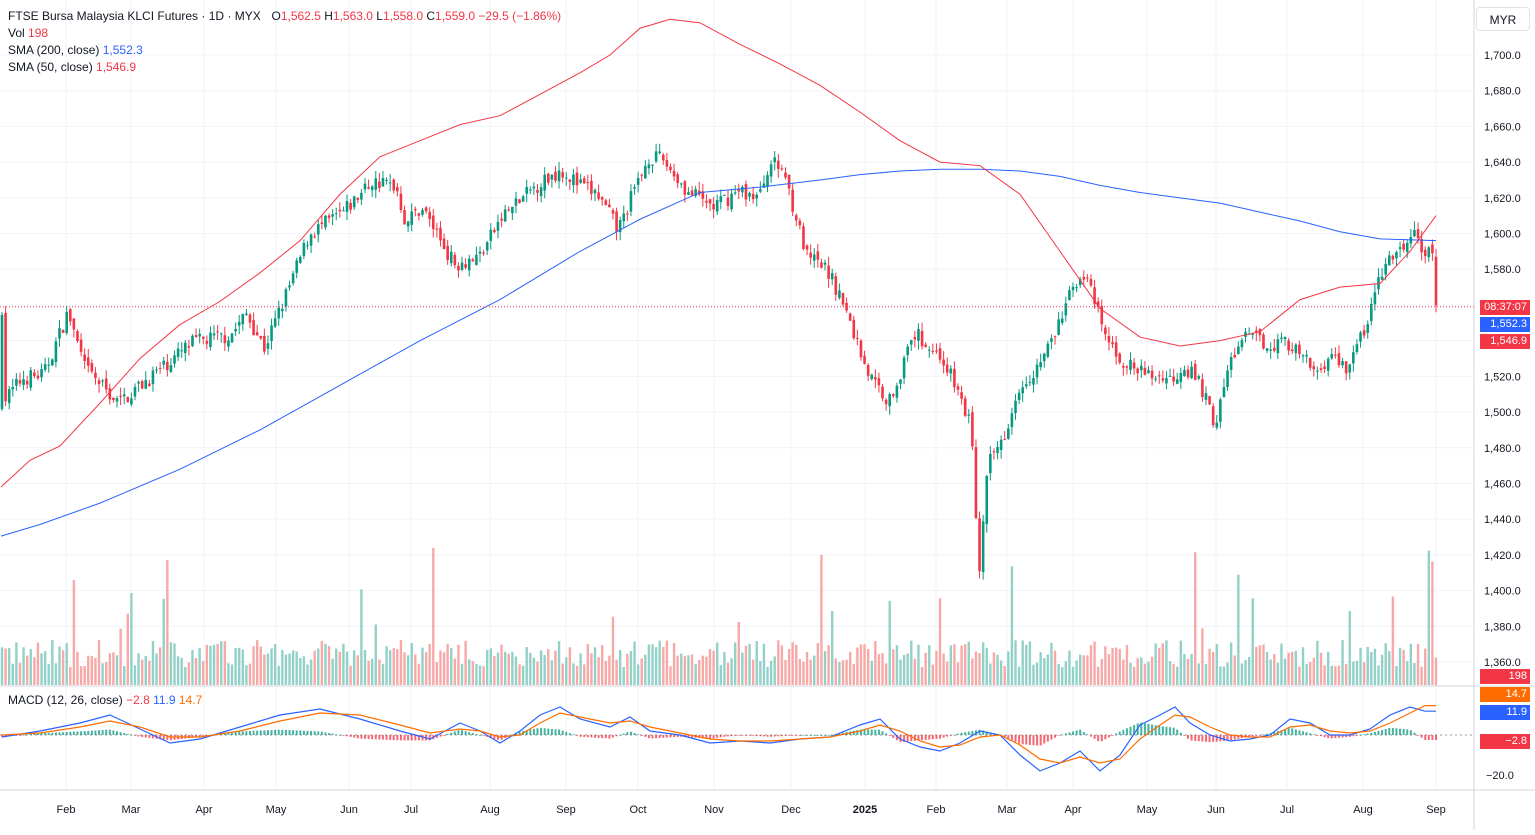  I want to click on currency-button: MYR, so click(1503, 19).